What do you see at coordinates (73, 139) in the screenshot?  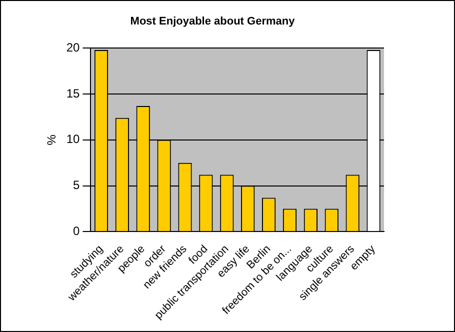 I see `y-tick-label: 10` at bounding box center [73, 139].